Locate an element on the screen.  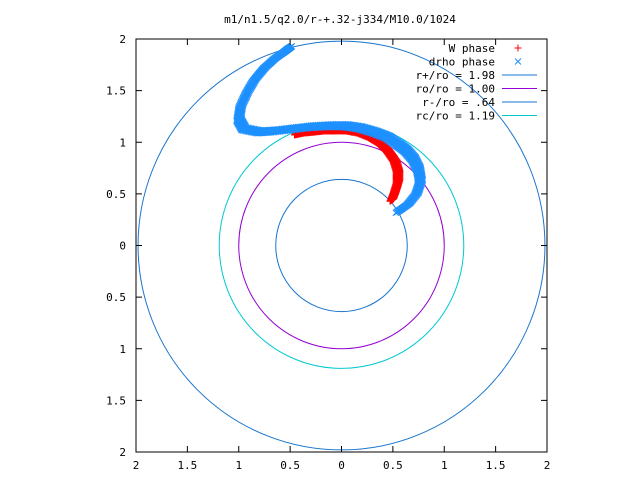
x-tick-label: 0 is located at coordinates (341, 465).